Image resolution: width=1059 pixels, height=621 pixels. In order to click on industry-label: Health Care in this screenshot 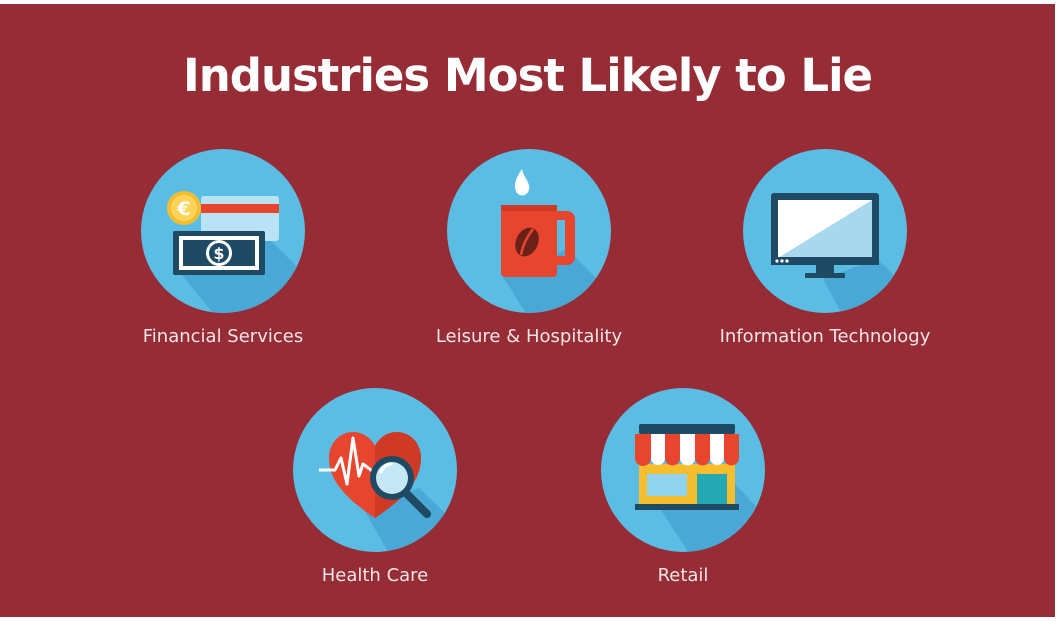, I will do `click(375, 575)`.